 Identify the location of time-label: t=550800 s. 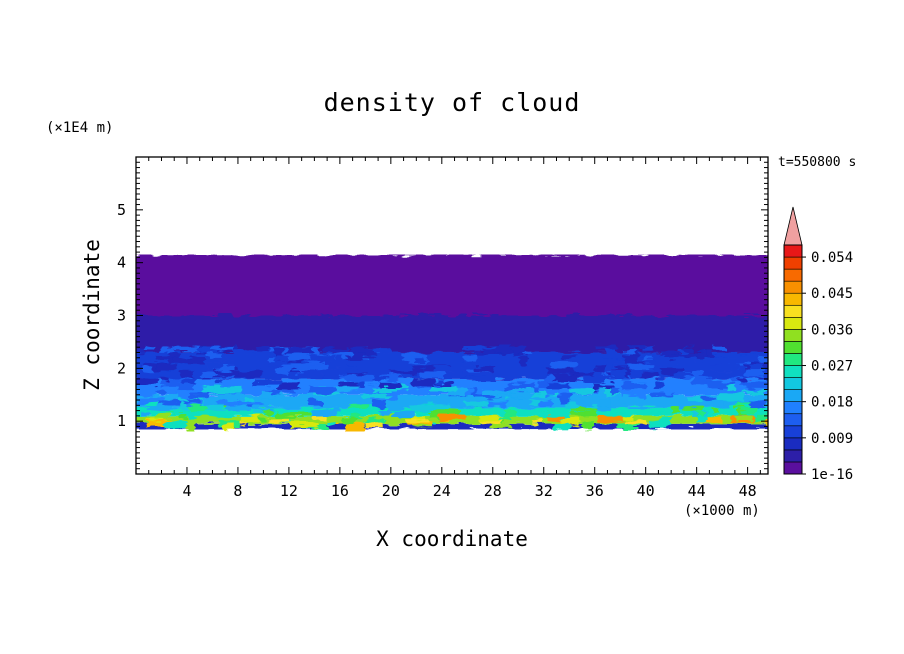
(817, 162).